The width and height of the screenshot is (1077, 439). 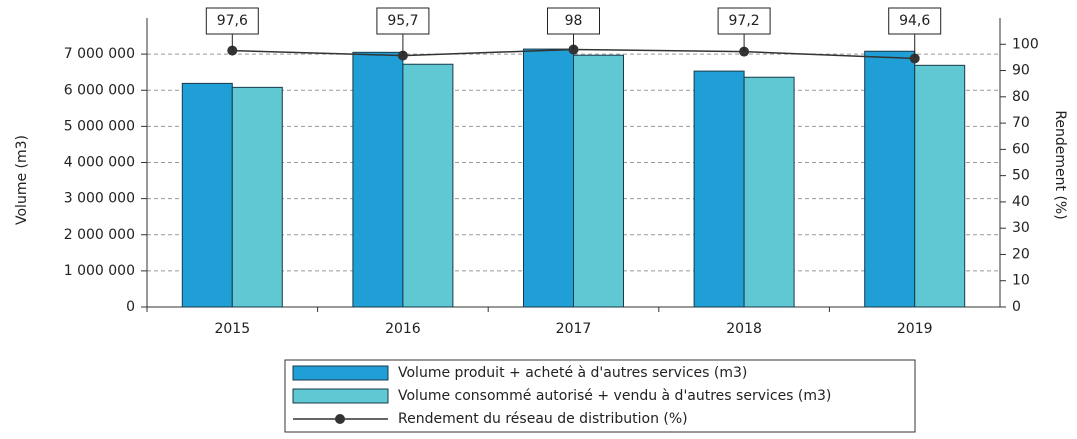 What do you see at coordinates (22, 180) in the screenshot?
I see `y-axis-label: Volume (m3)` at bounding box center [22, 180].